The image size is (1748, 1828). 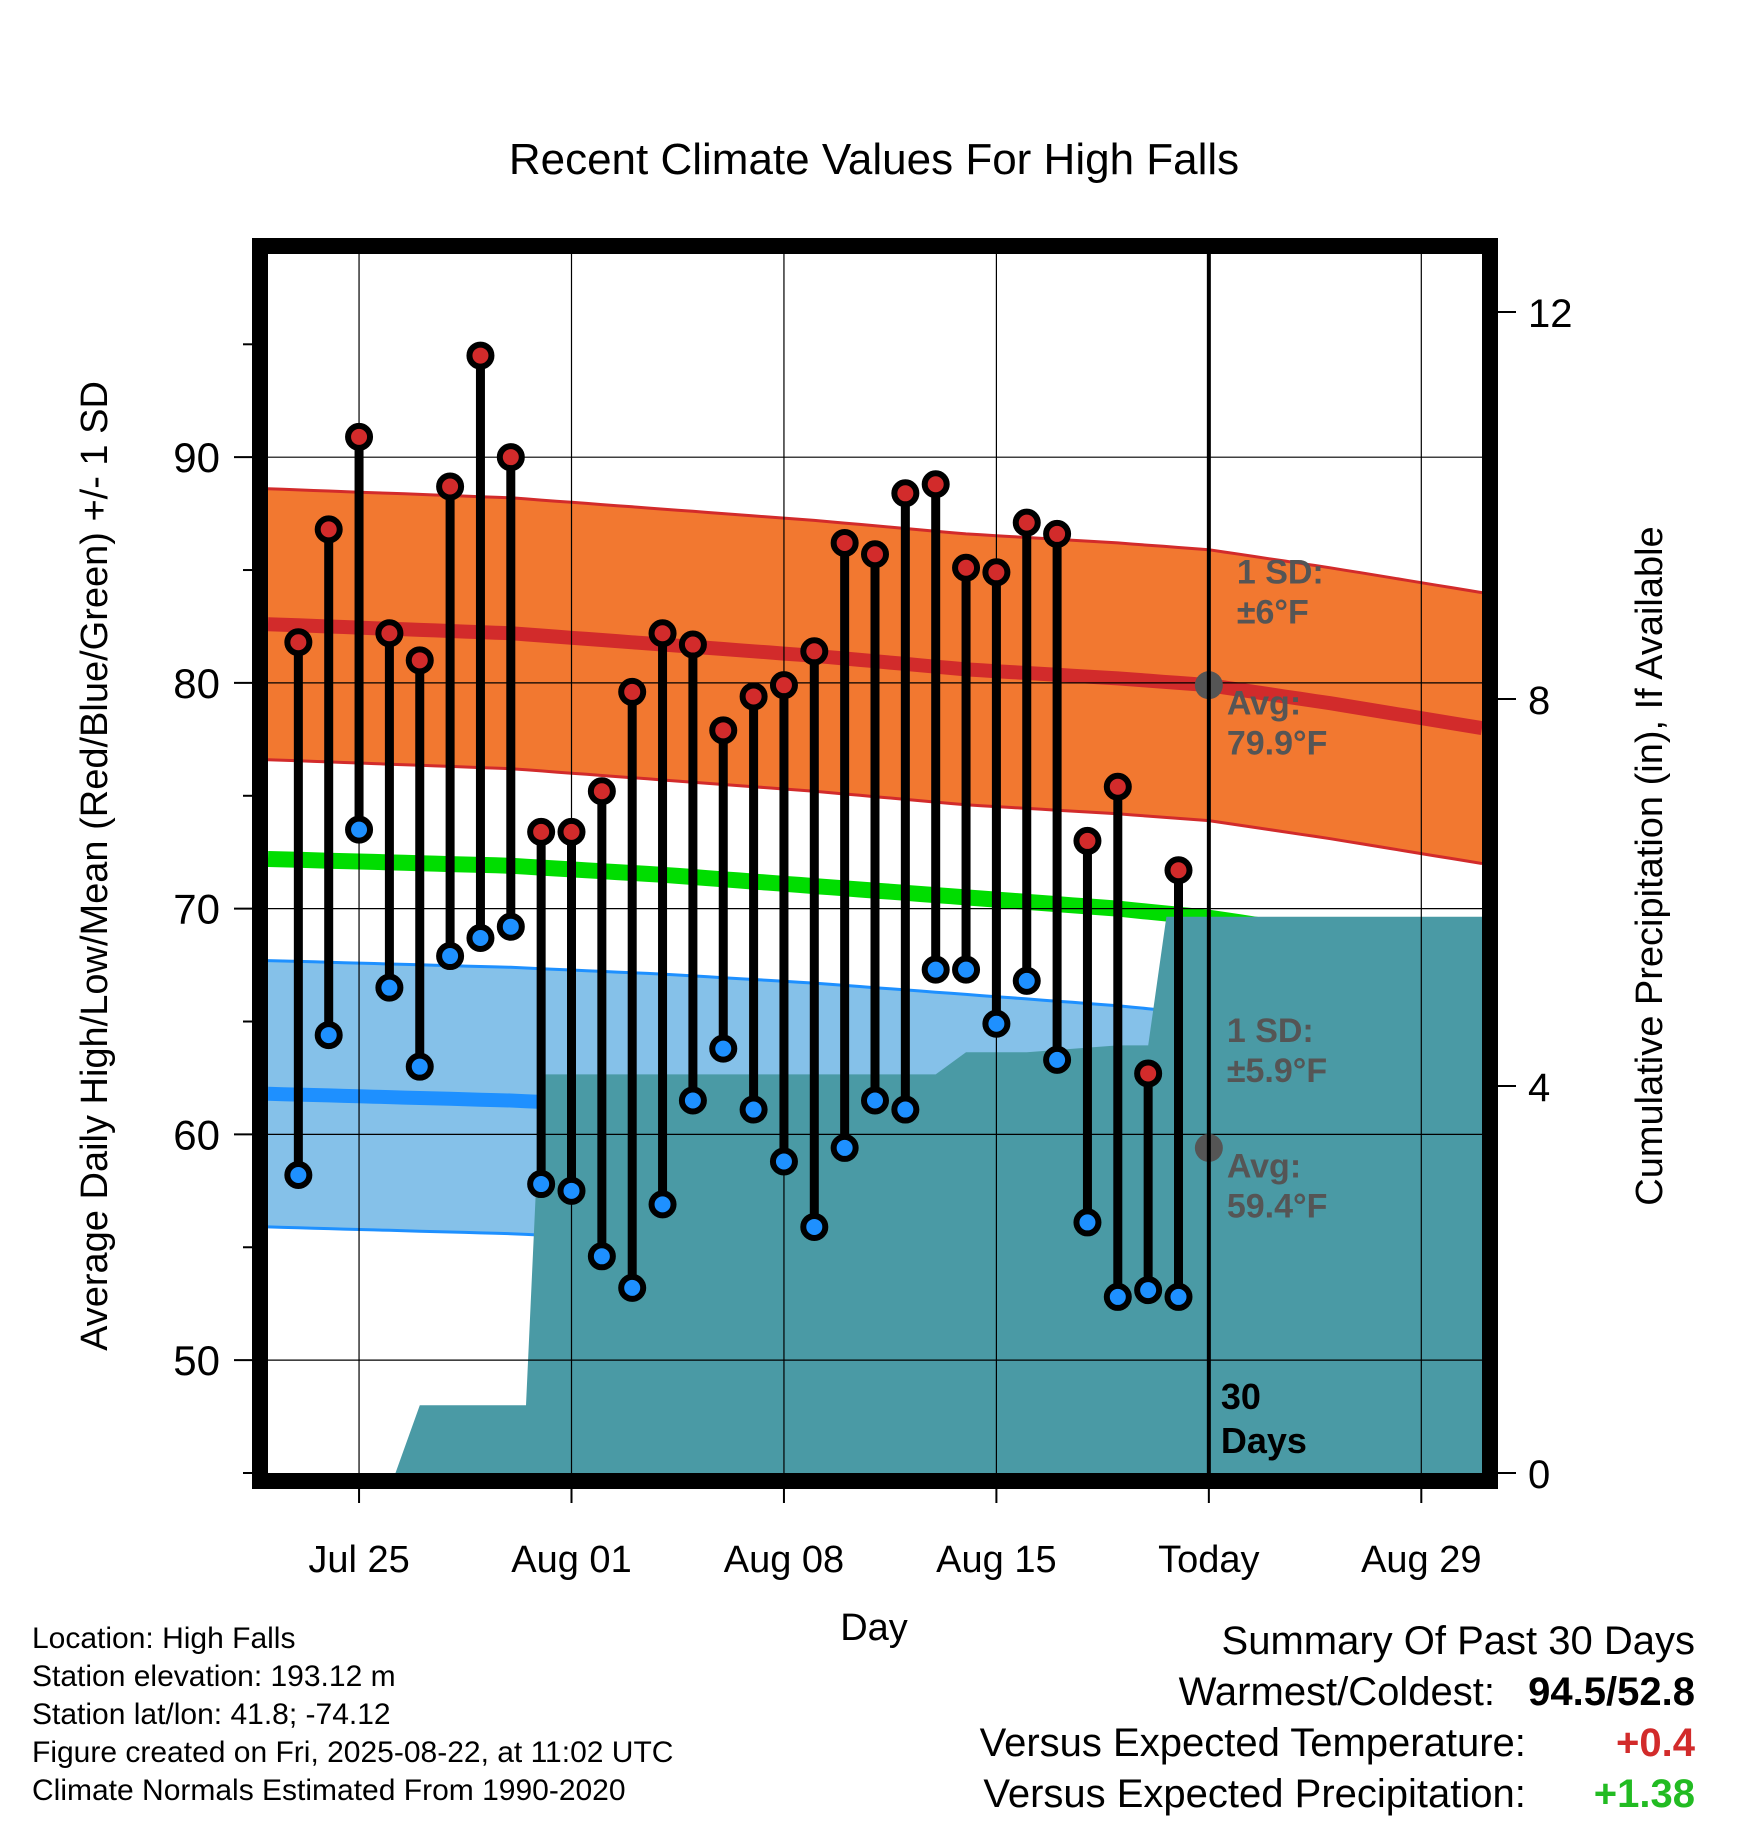 I want to click on x-axis-label: Day, so click(x=874, y=1628).